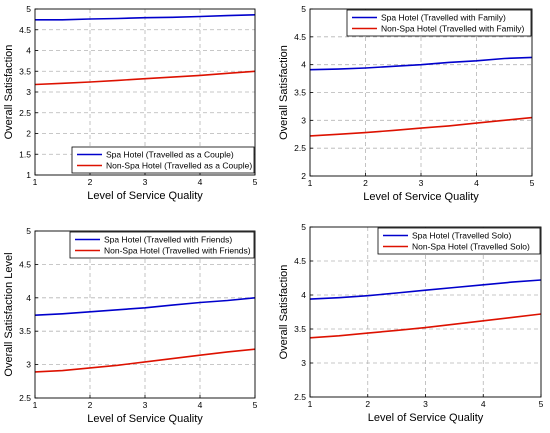  What do you see at coordinates (177, 251) in the screenshot?
I see `legend-entry: Non-Spa Hotel (Travelled with Friends)` at bounding box center [177, 251].